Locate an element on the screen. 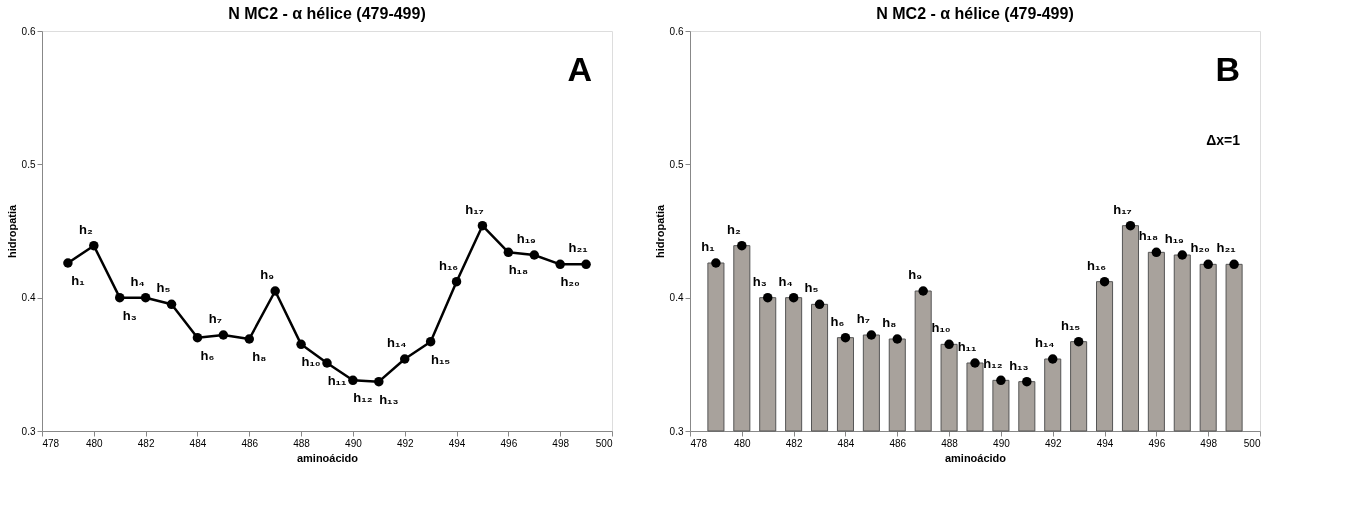 The image size is (1372, 526). annotation: B is located at coordinates (1227, 69).